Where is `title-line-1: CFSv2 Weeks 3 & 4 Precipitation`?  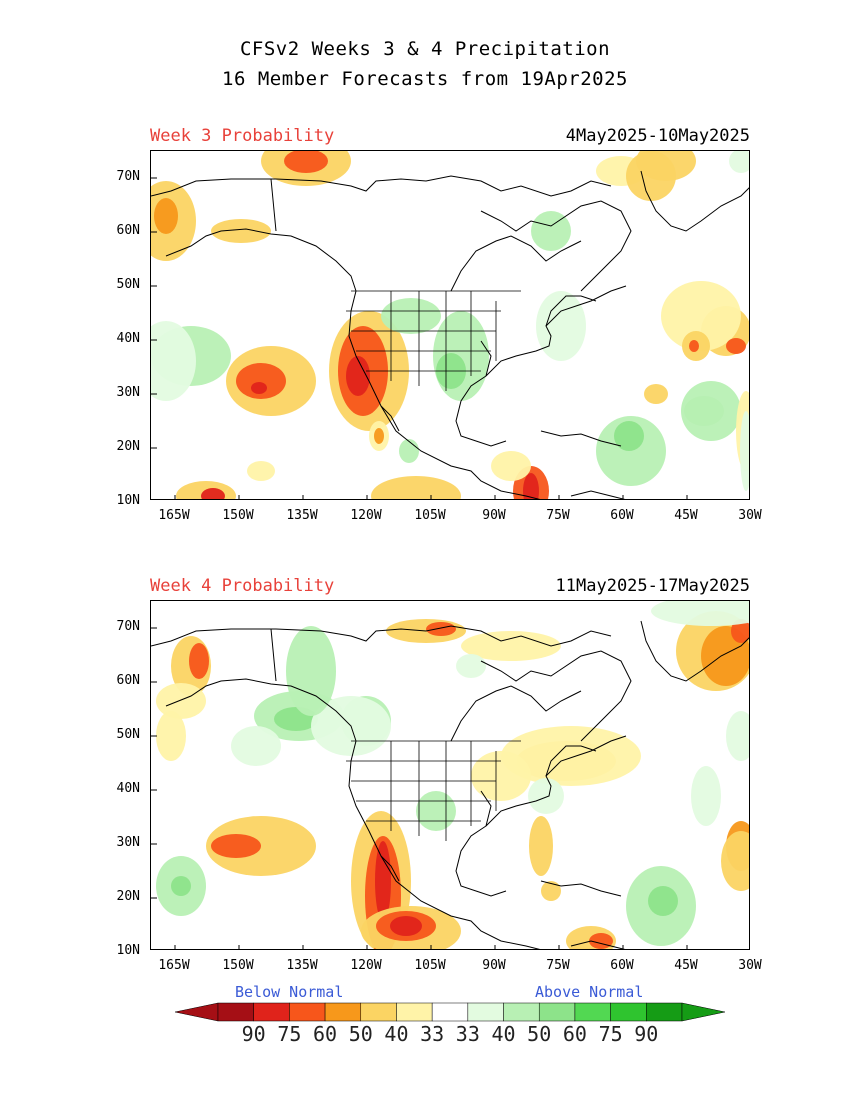
title-line-1: CFSv2 Weeks 3 & 4 Precipitation is located at coordinates (425, 49).